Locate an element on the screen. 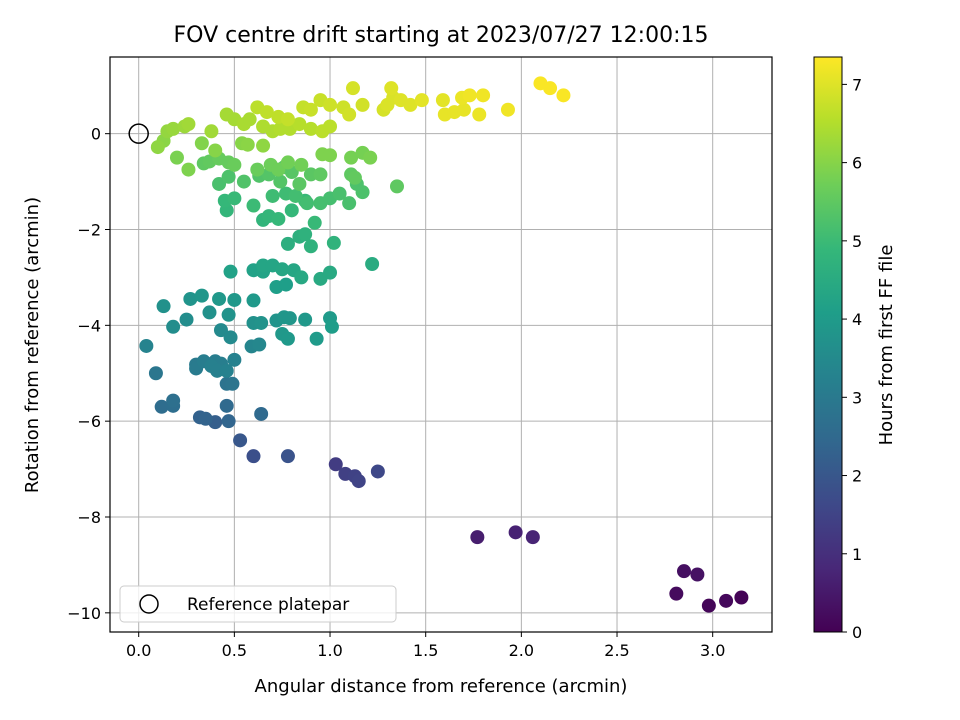 The width and height of the screenshot is (960, 720). colorbar-tick-label: 6 is located at coordinates (857, 163).